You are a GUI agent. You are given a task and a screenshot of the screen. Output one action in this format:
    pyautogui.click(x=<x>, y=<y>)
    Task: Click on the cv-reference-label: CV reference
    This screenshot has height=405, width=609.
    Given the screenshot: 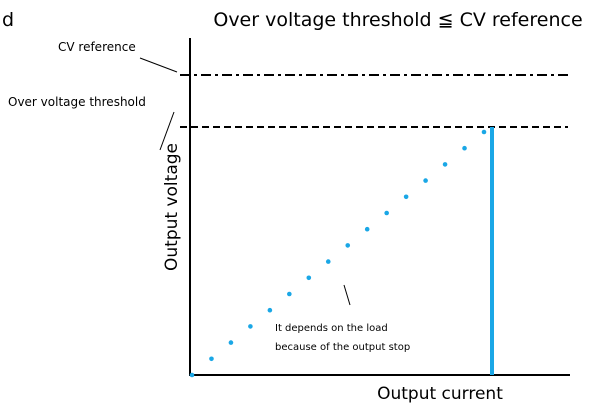 What is the action you would take?
    pyautogui.click(x=97, y=47)
    